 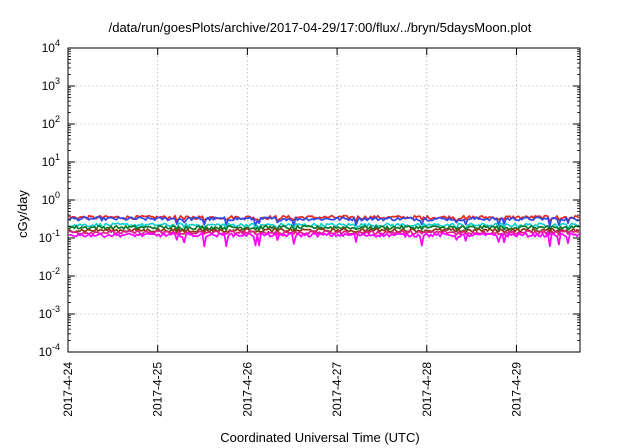 What do you see at coordinates (49, 350) in the screenshot?
I see `y-tick-label: 10⁻⁴` at bounding box center [49, 350].